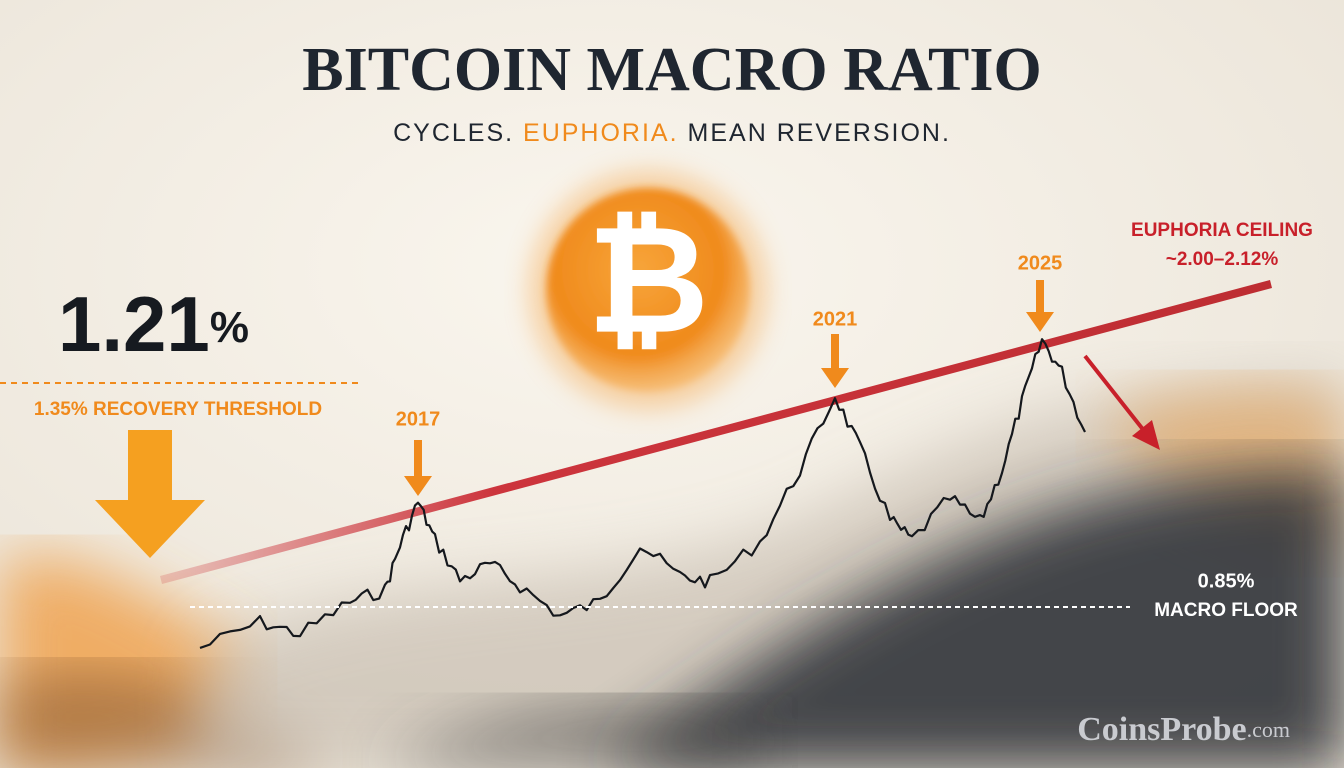 This screenshot has width=1344, height=768. What do you see at coordinates (1121, 402) in the screenshot?
I see `decline-arrow` at bounding box center [1121, 402].